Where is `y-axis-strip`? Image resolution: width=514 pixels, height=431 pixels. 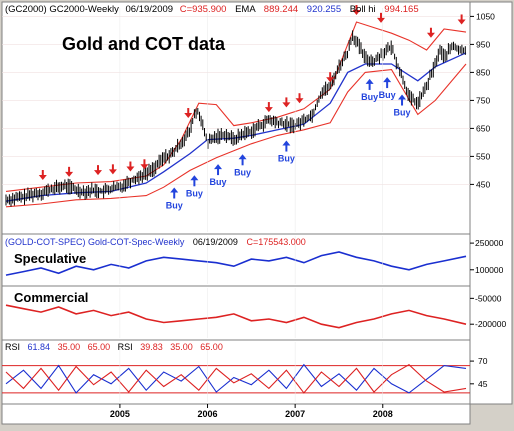
y-axis-strip is located at coordinates (491, 203).